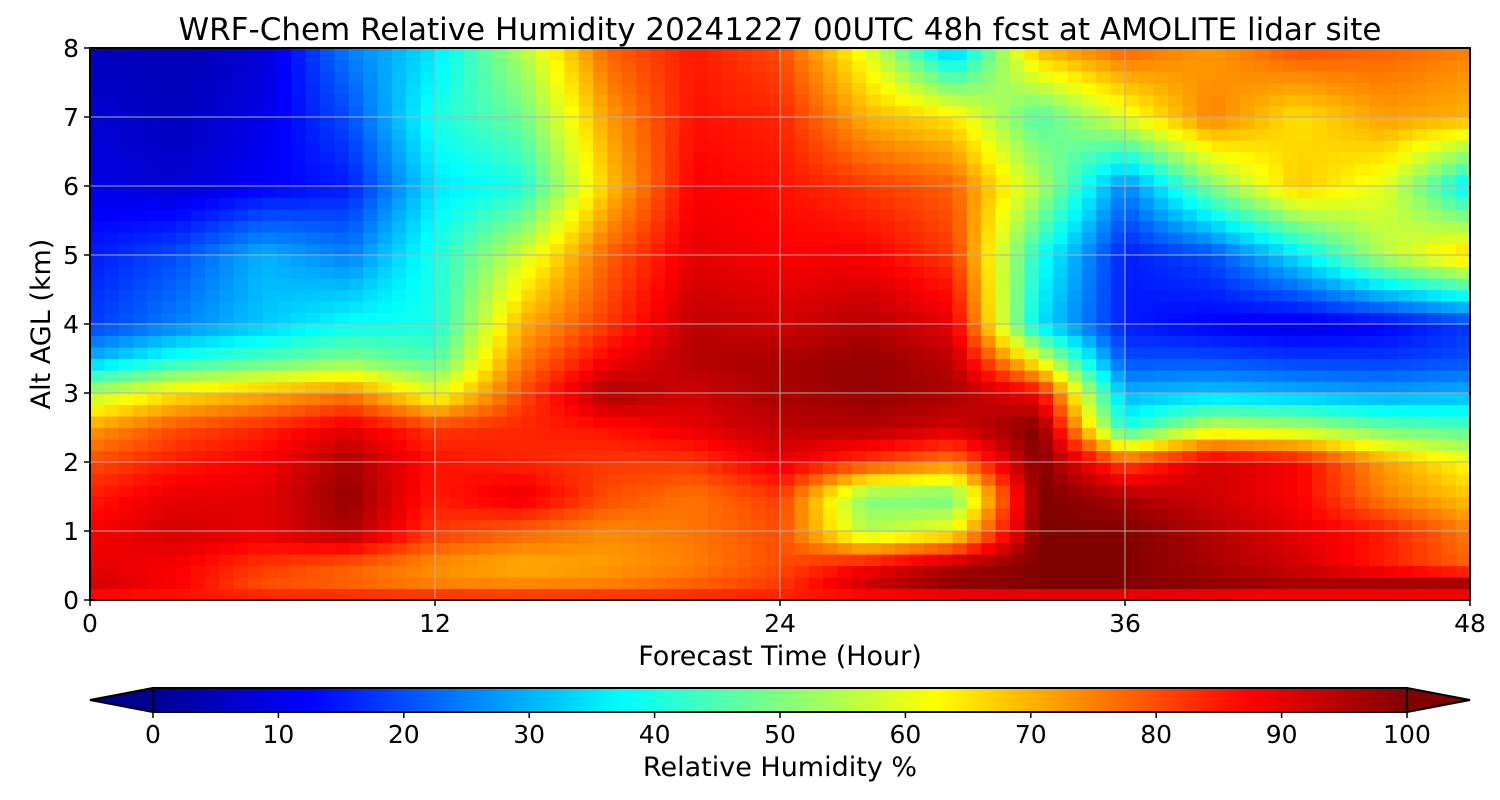 This screenshot has width=1500, height=800. What do you see at coordinates (71, 600) in the screenshot?
I see `y-tick-label: 0` at bounding box center [71, 600].